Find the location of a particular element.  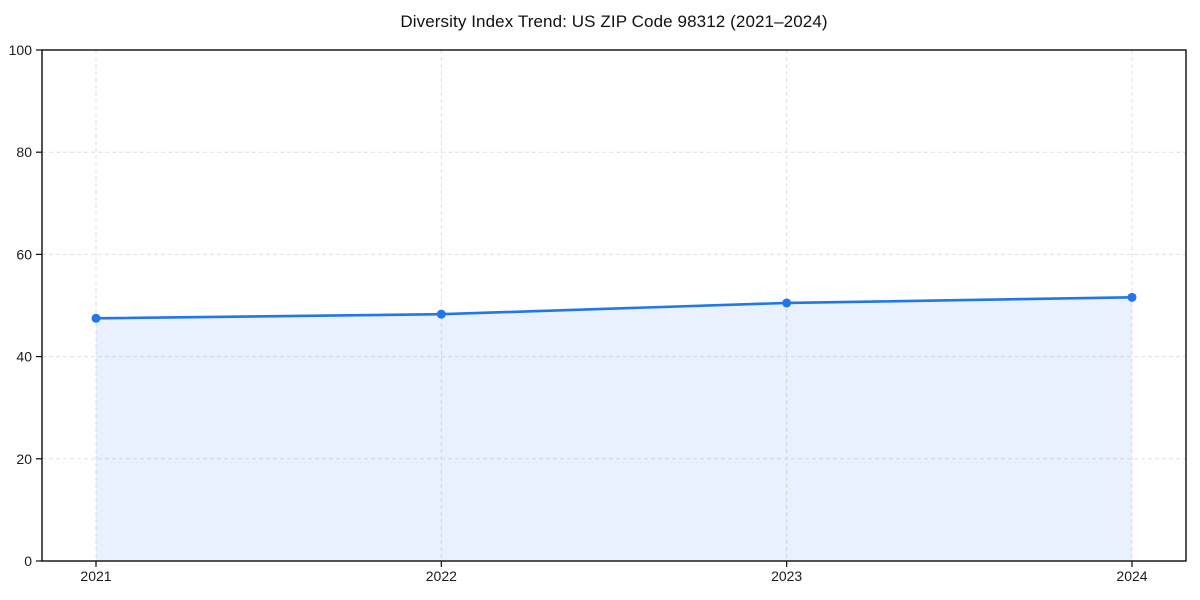

y-tick-label-0: 0 is located at coordinates (28, 561).